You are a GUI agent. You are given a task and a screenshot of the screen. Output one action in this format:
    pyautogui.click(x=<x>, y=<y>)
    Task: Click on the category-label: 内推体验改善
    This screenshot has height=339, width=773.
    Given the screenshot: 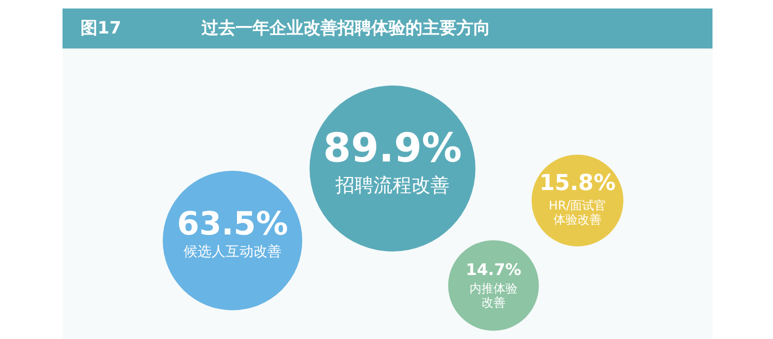 What is the action you would take?
    pyautogui.click(x=494, y=295)
    